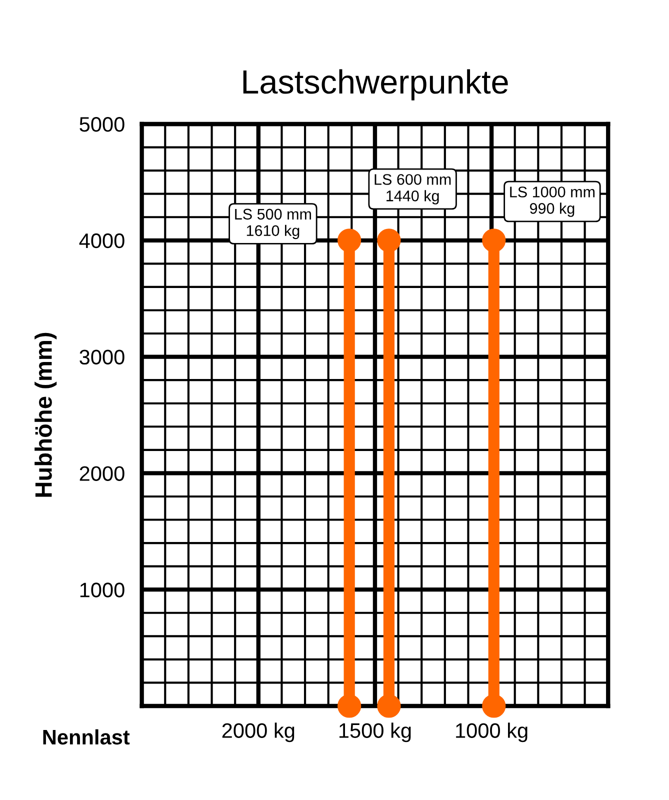 The image size is (669, 800). Describe the element at coordinates (258, 732) in the screenshot. I see `x-tick-label: 2000 kg` at that location.